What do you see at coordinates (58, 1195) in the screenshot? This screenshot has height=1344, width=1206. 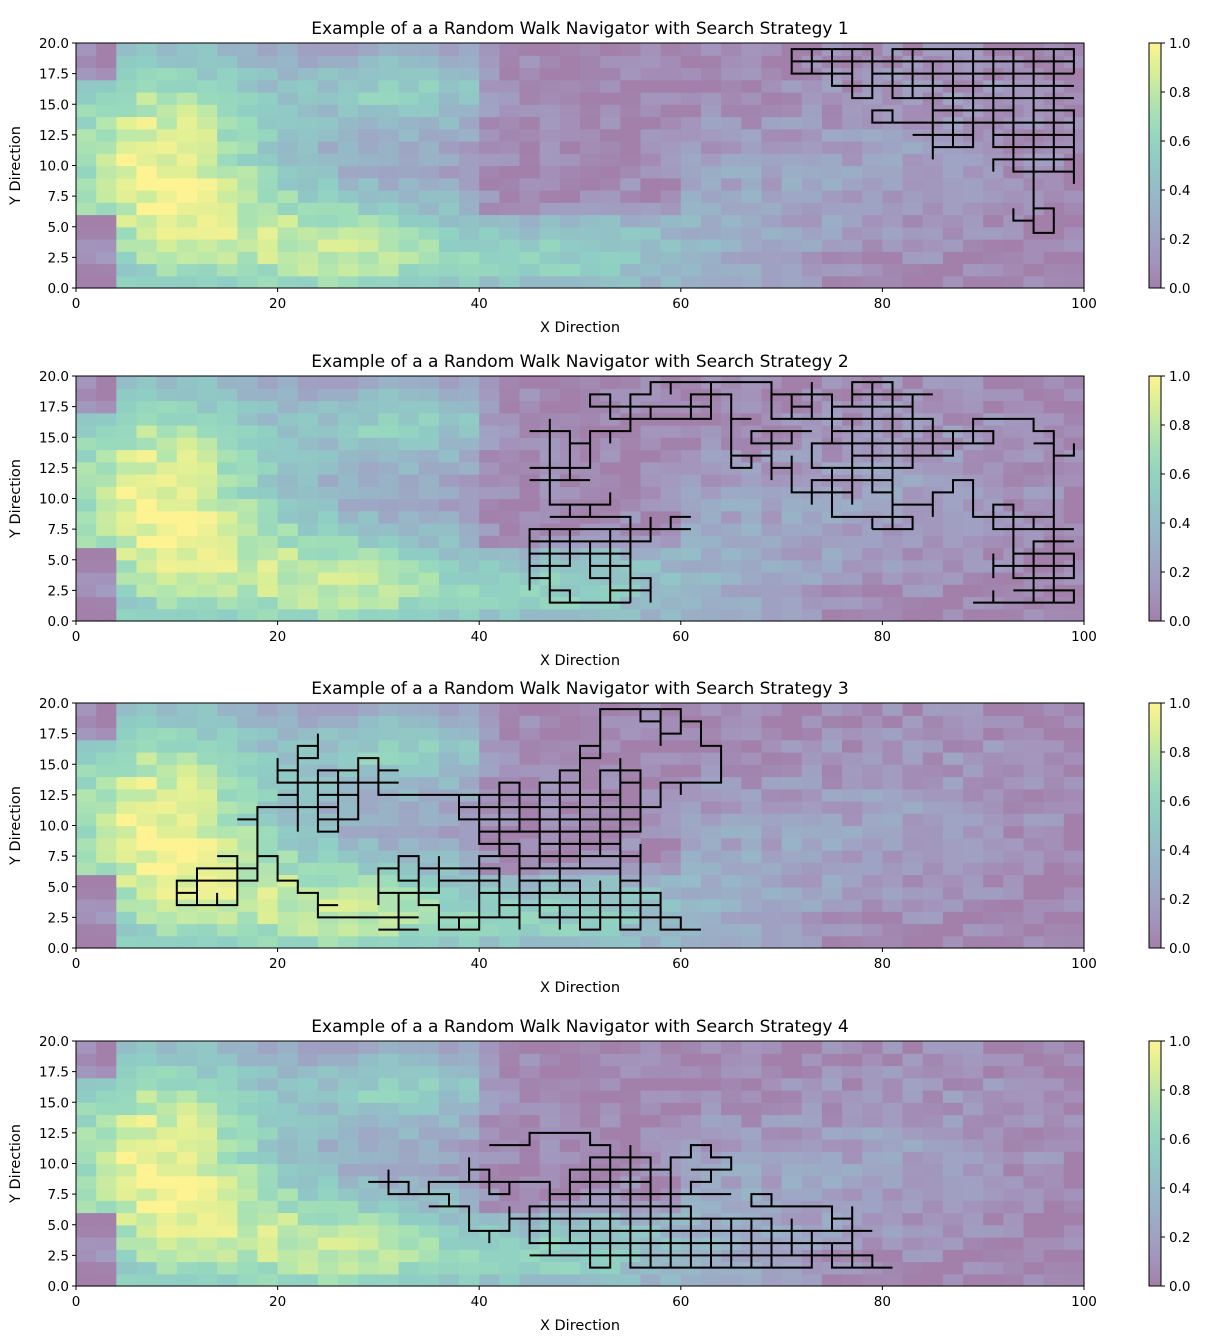 I see `y-tick-label: 7.5` at bounding box center [58, 1195].